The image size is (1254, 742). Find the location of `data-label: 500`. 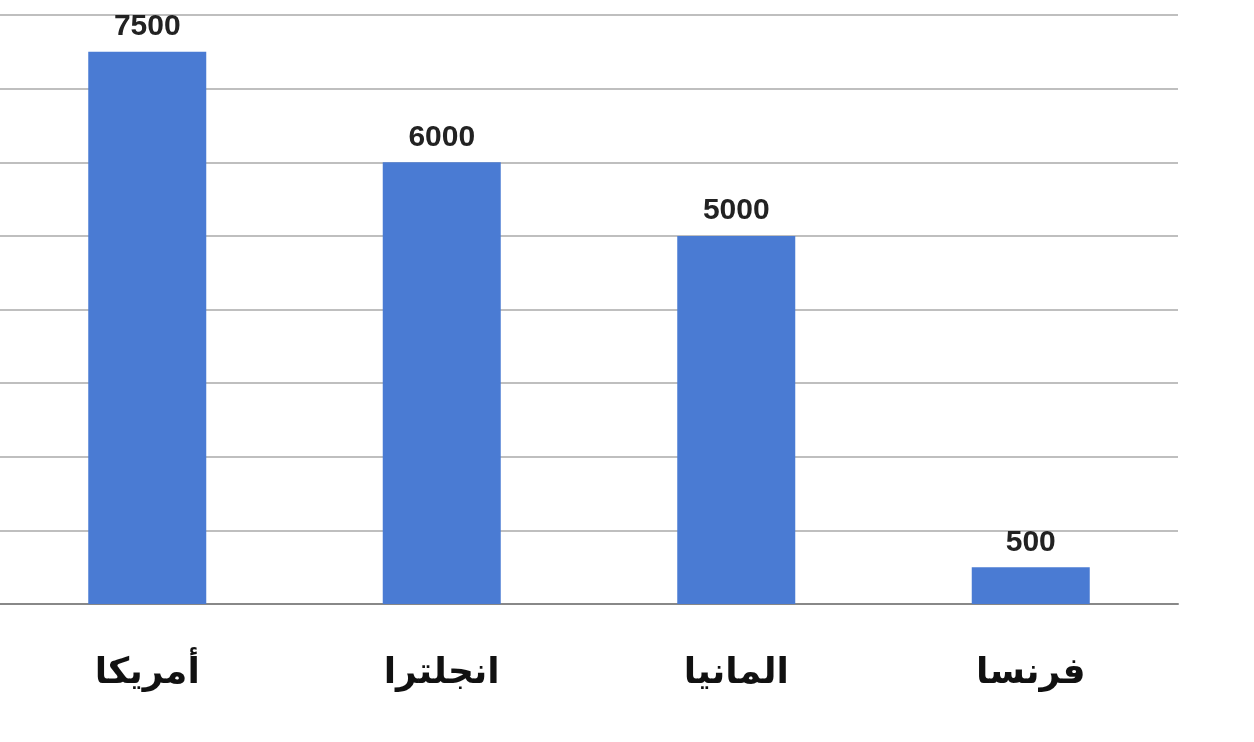

data-label: 500 is located at coordinates (1030, 540).